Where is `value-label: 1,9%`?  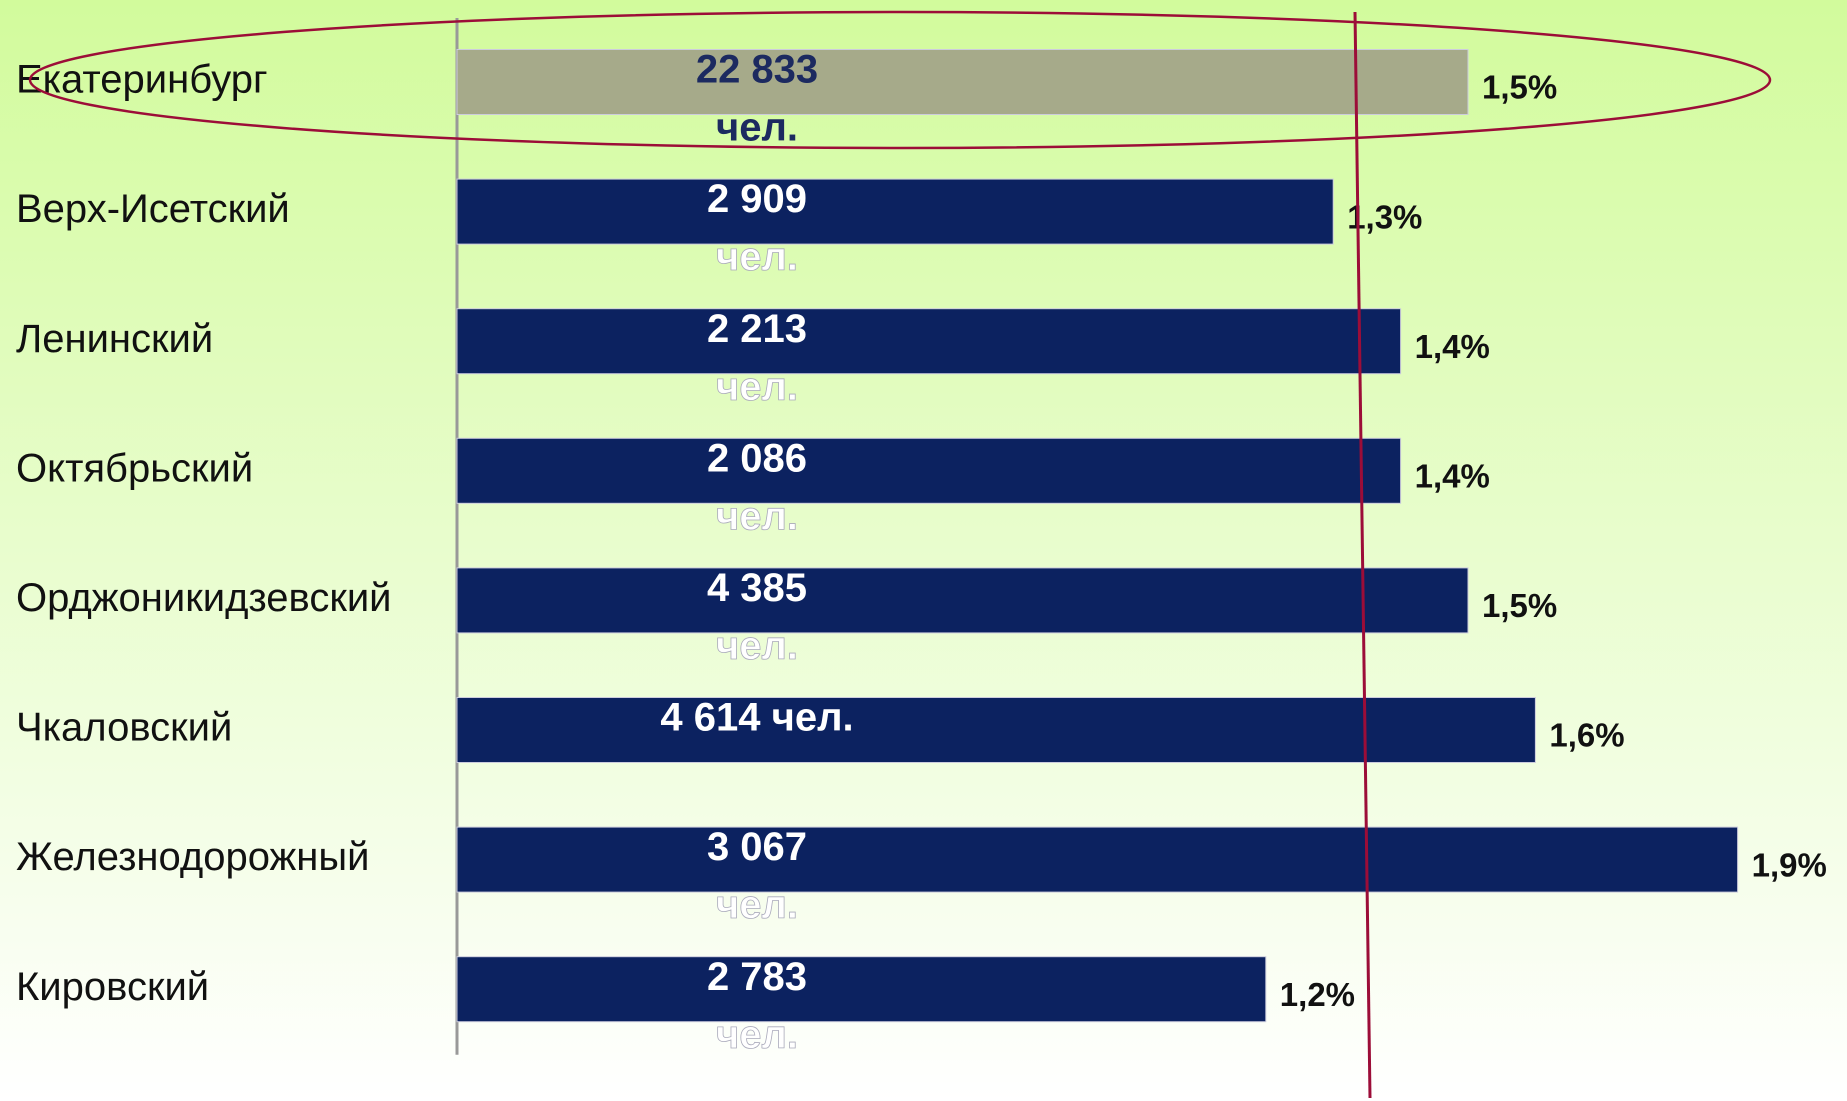 value-label: 1,9% is located at coordinates (1789, 864).